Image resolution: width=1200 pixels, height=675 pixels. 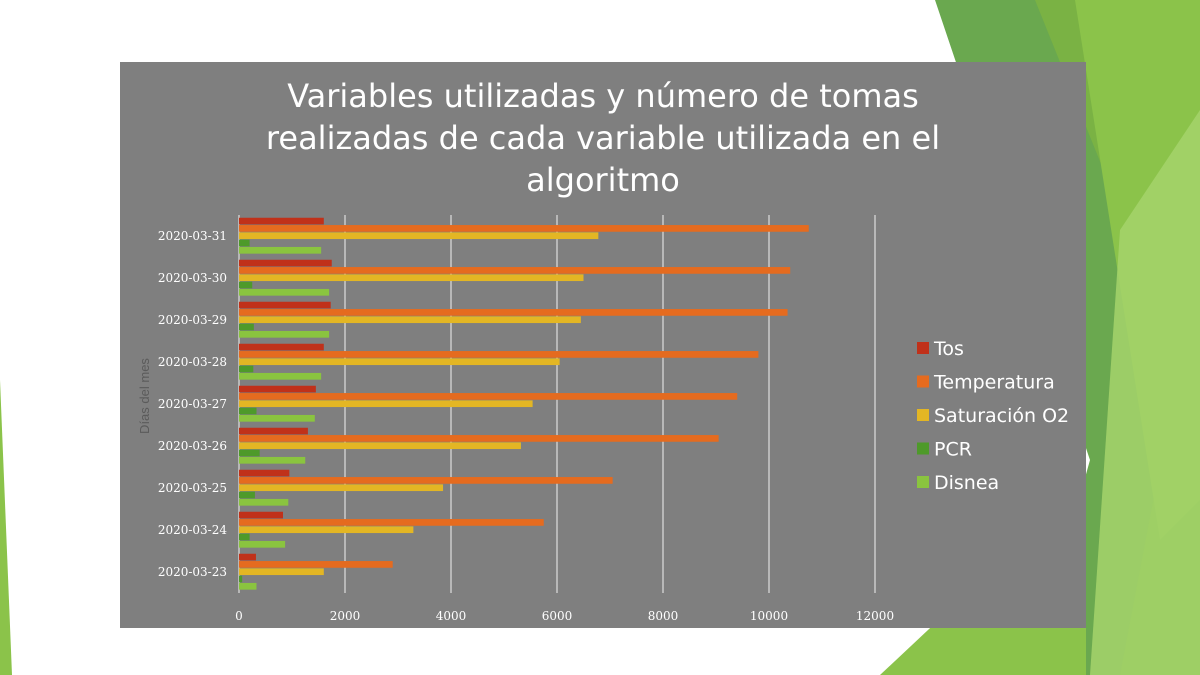 I want to click on category-label-2020-03-28: 2020-03-28, so click(x=192, y=362).